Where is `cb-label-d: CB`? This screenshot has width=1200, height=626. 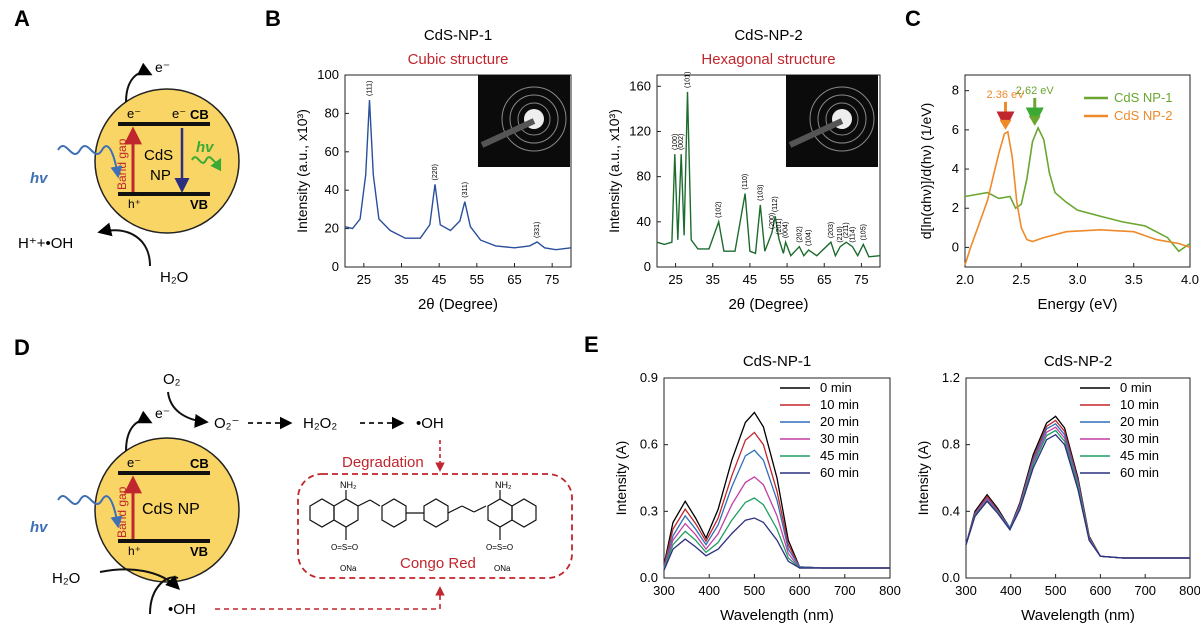
cb-label-d: CB is located at coordinates (199, 463).